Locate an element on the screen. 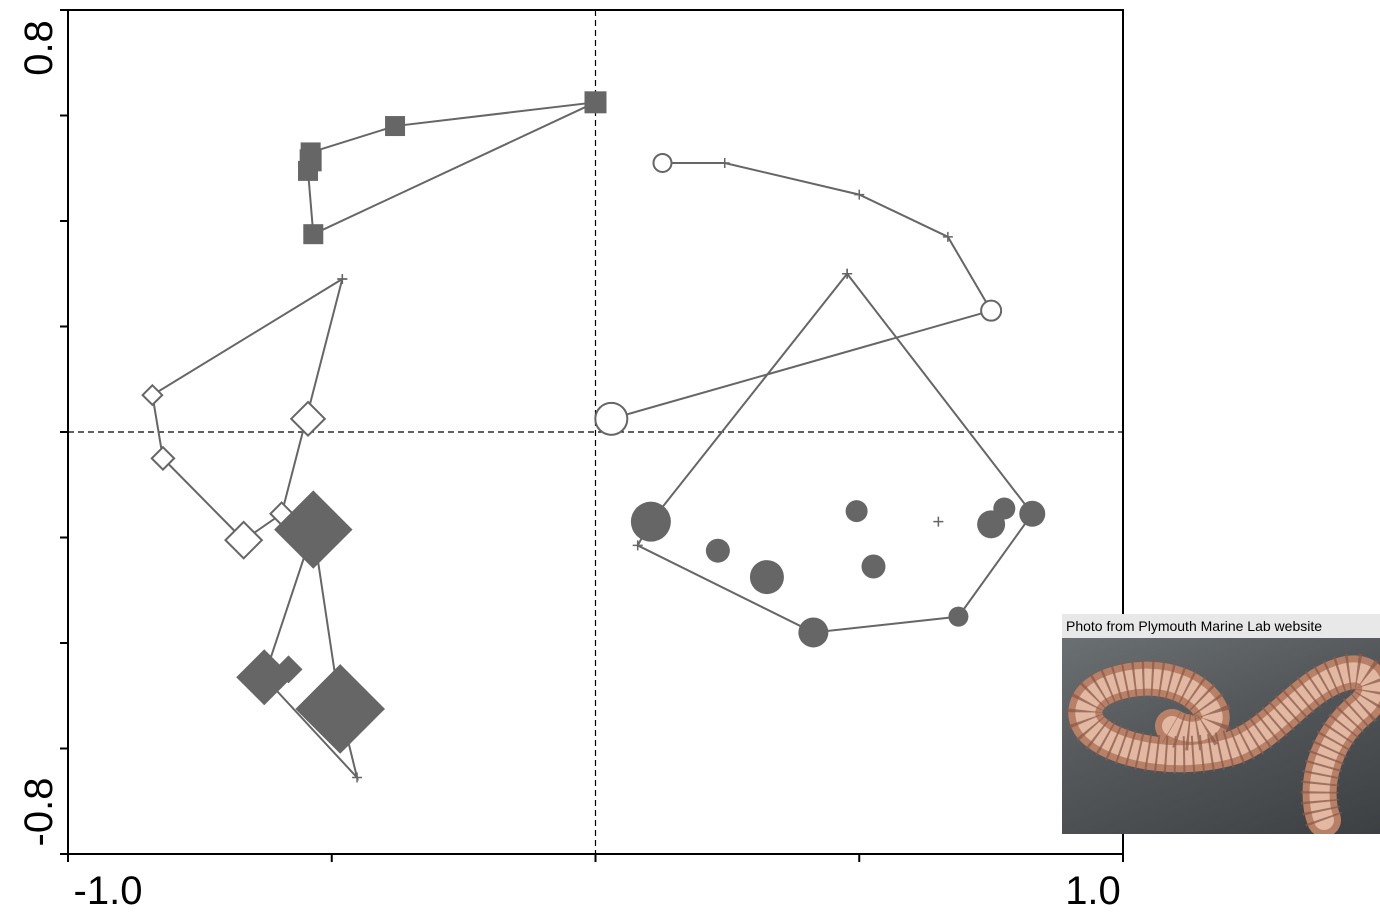 The width and height of the screenshot is (1380, 912). photo-caption: Photo from Plymouth Marine Lab website is located at coordinates (1221, 626).